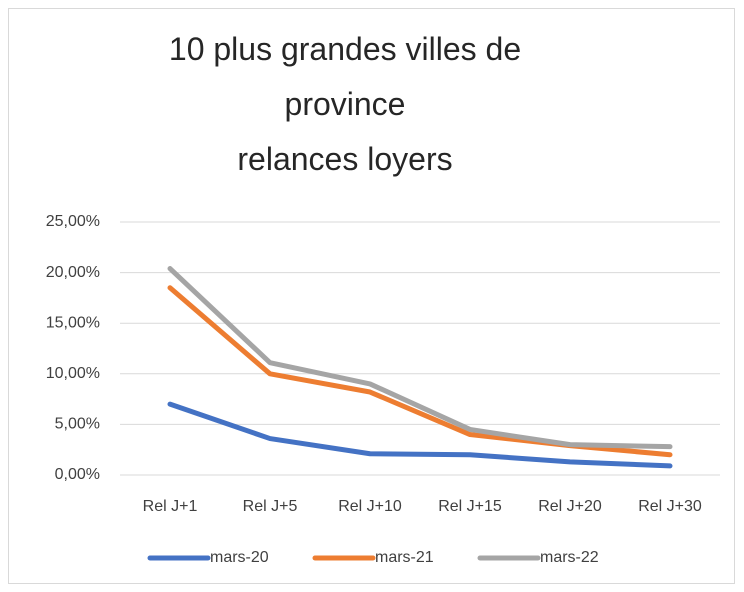 This screenshot has height=592, width=744. Describe the element at coordinates (73, 221) in the screenshot. I see `y-tick-label: 25,00%` at that location.